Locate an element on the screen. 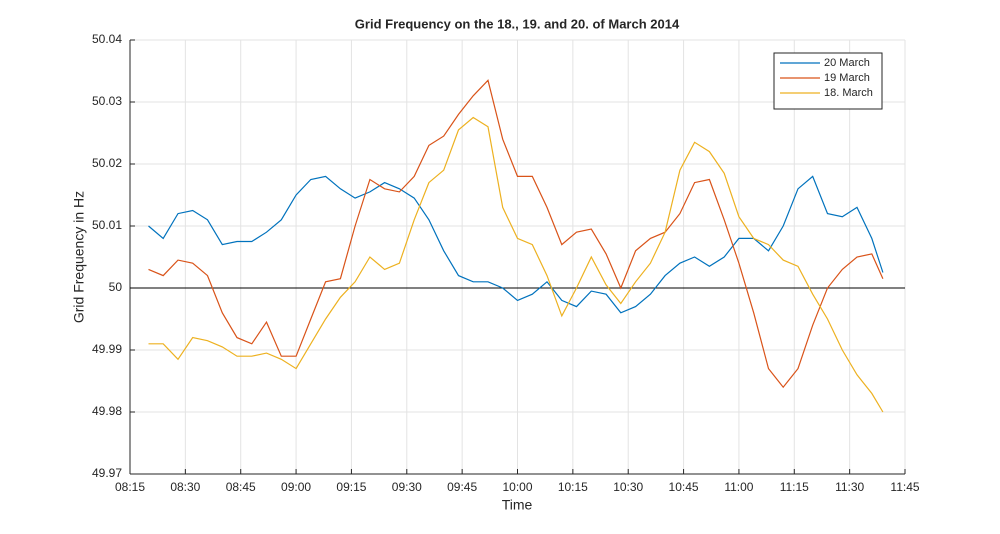  x-tick-label: 08:30 is located at coordinates (185, 487).